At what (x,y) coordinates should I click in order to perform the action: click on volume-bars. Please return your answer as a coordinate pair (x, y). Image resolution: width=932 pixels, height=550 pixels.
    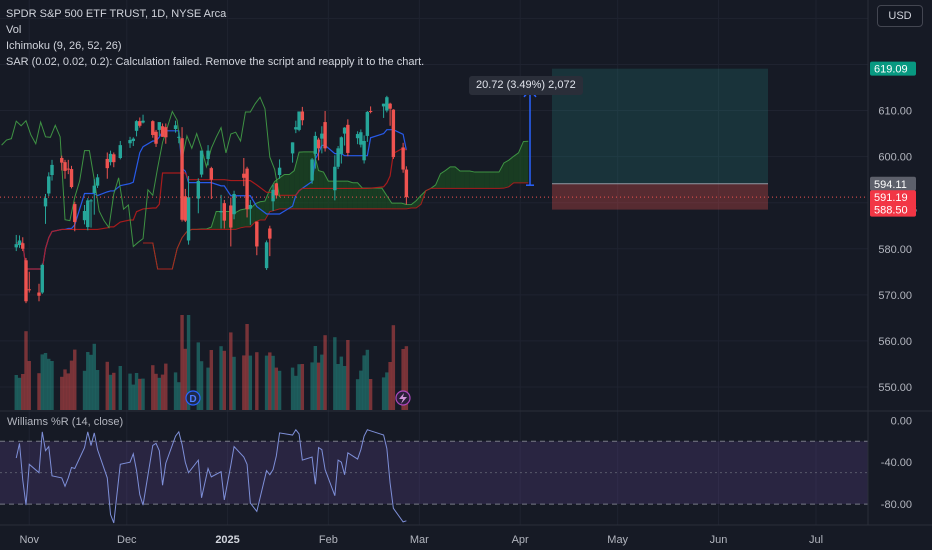
    Looking at the image, I should click on (211, 362).